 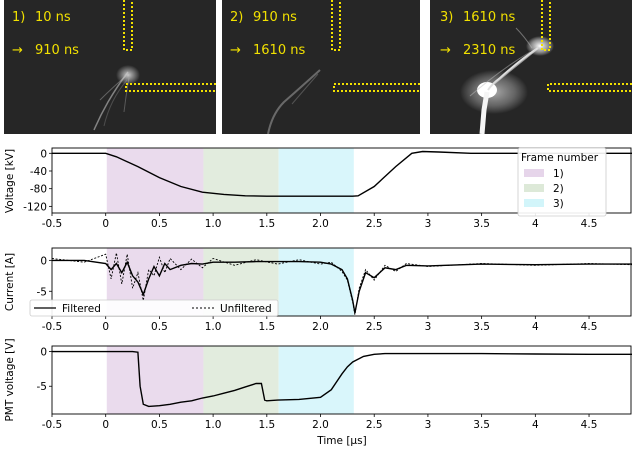 What do you see at coordinates (558, 204) in the screenshot?
I see `legend-entry: 3)` at bounding box center [558, 204].